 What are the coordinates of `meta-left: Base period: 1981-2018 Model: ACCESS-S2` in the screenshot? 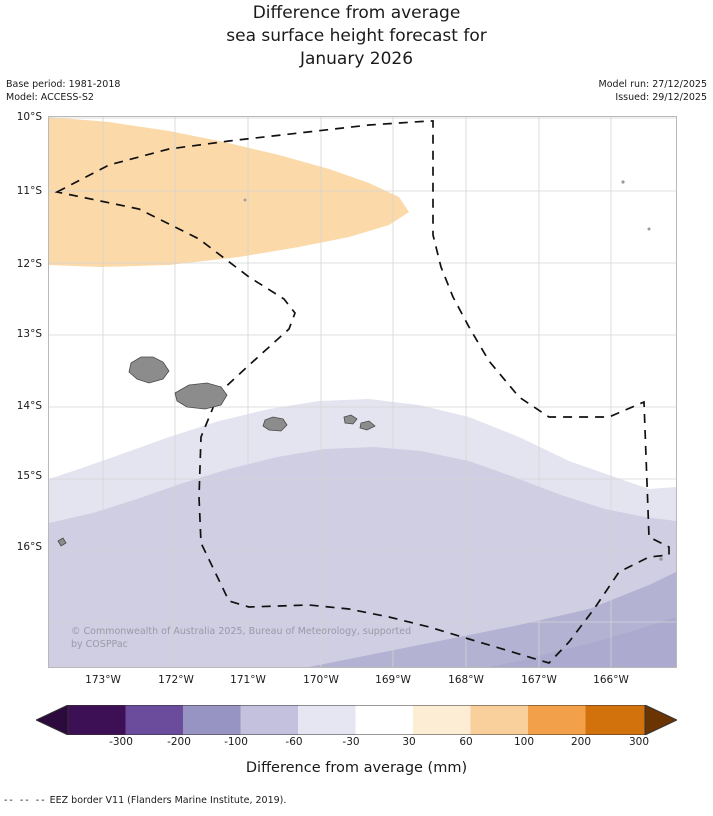 It's located at (63, 91).